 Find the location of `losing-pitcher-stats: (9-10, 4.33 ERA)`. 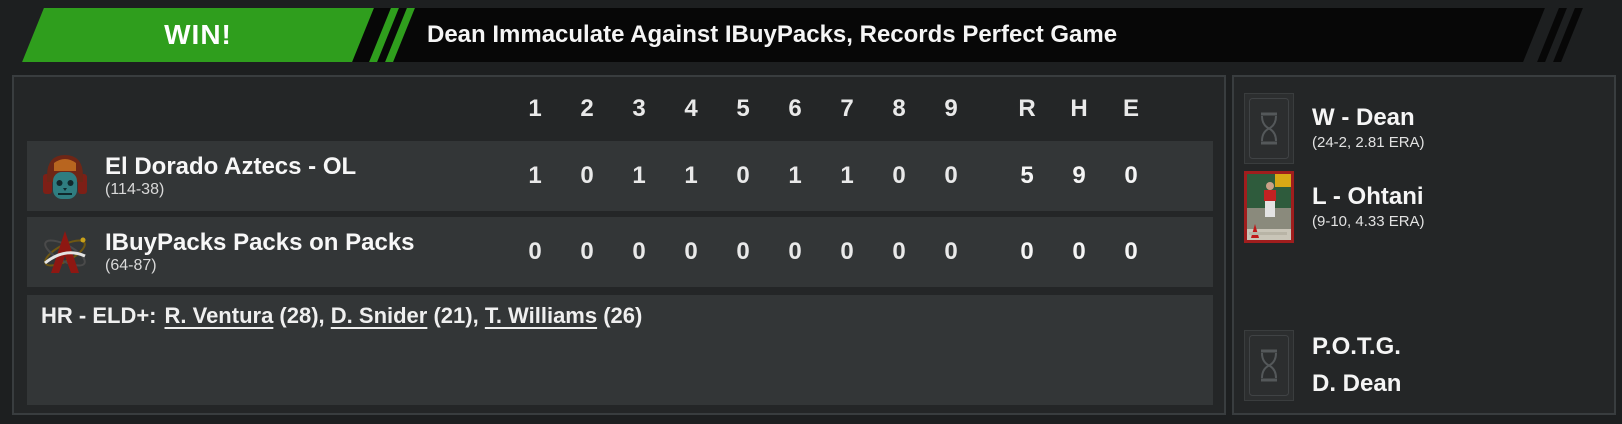

losing-pitcher-stats: (9-10, 4.33 ERA) is located at coordinates (1368, 221).